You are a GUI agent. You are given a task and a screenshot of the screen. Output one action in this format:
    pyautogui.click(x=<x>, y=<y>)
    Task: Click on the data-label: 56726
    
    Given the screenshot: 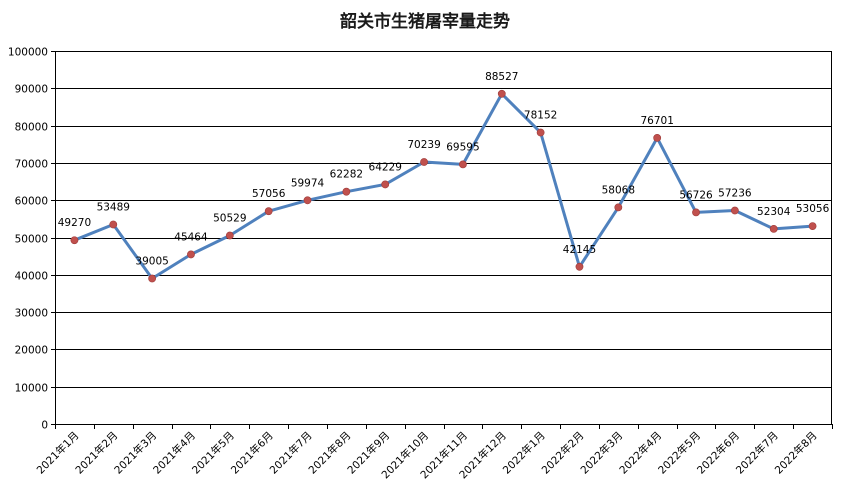 What is the action you would take?
    pyautogui.click(x=696, y=195)
    